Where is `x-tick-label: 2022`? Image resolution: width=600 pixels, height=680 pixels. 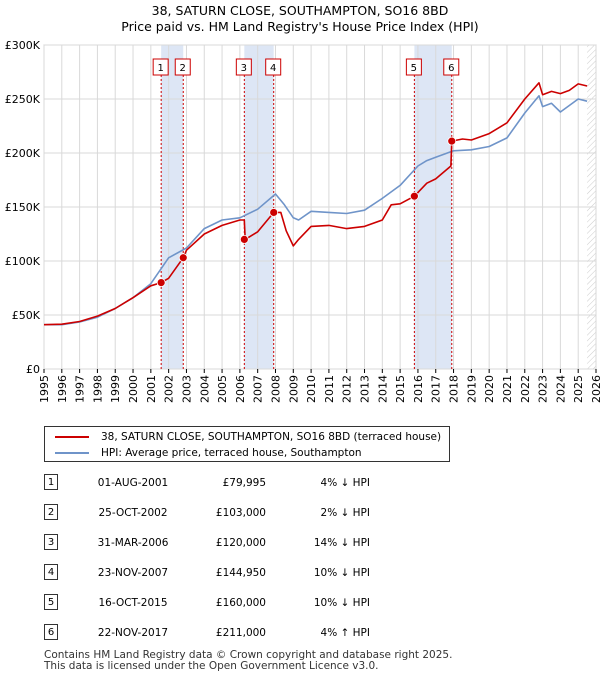 x-tick-label: 2022 is located at coordinates (525, 389).